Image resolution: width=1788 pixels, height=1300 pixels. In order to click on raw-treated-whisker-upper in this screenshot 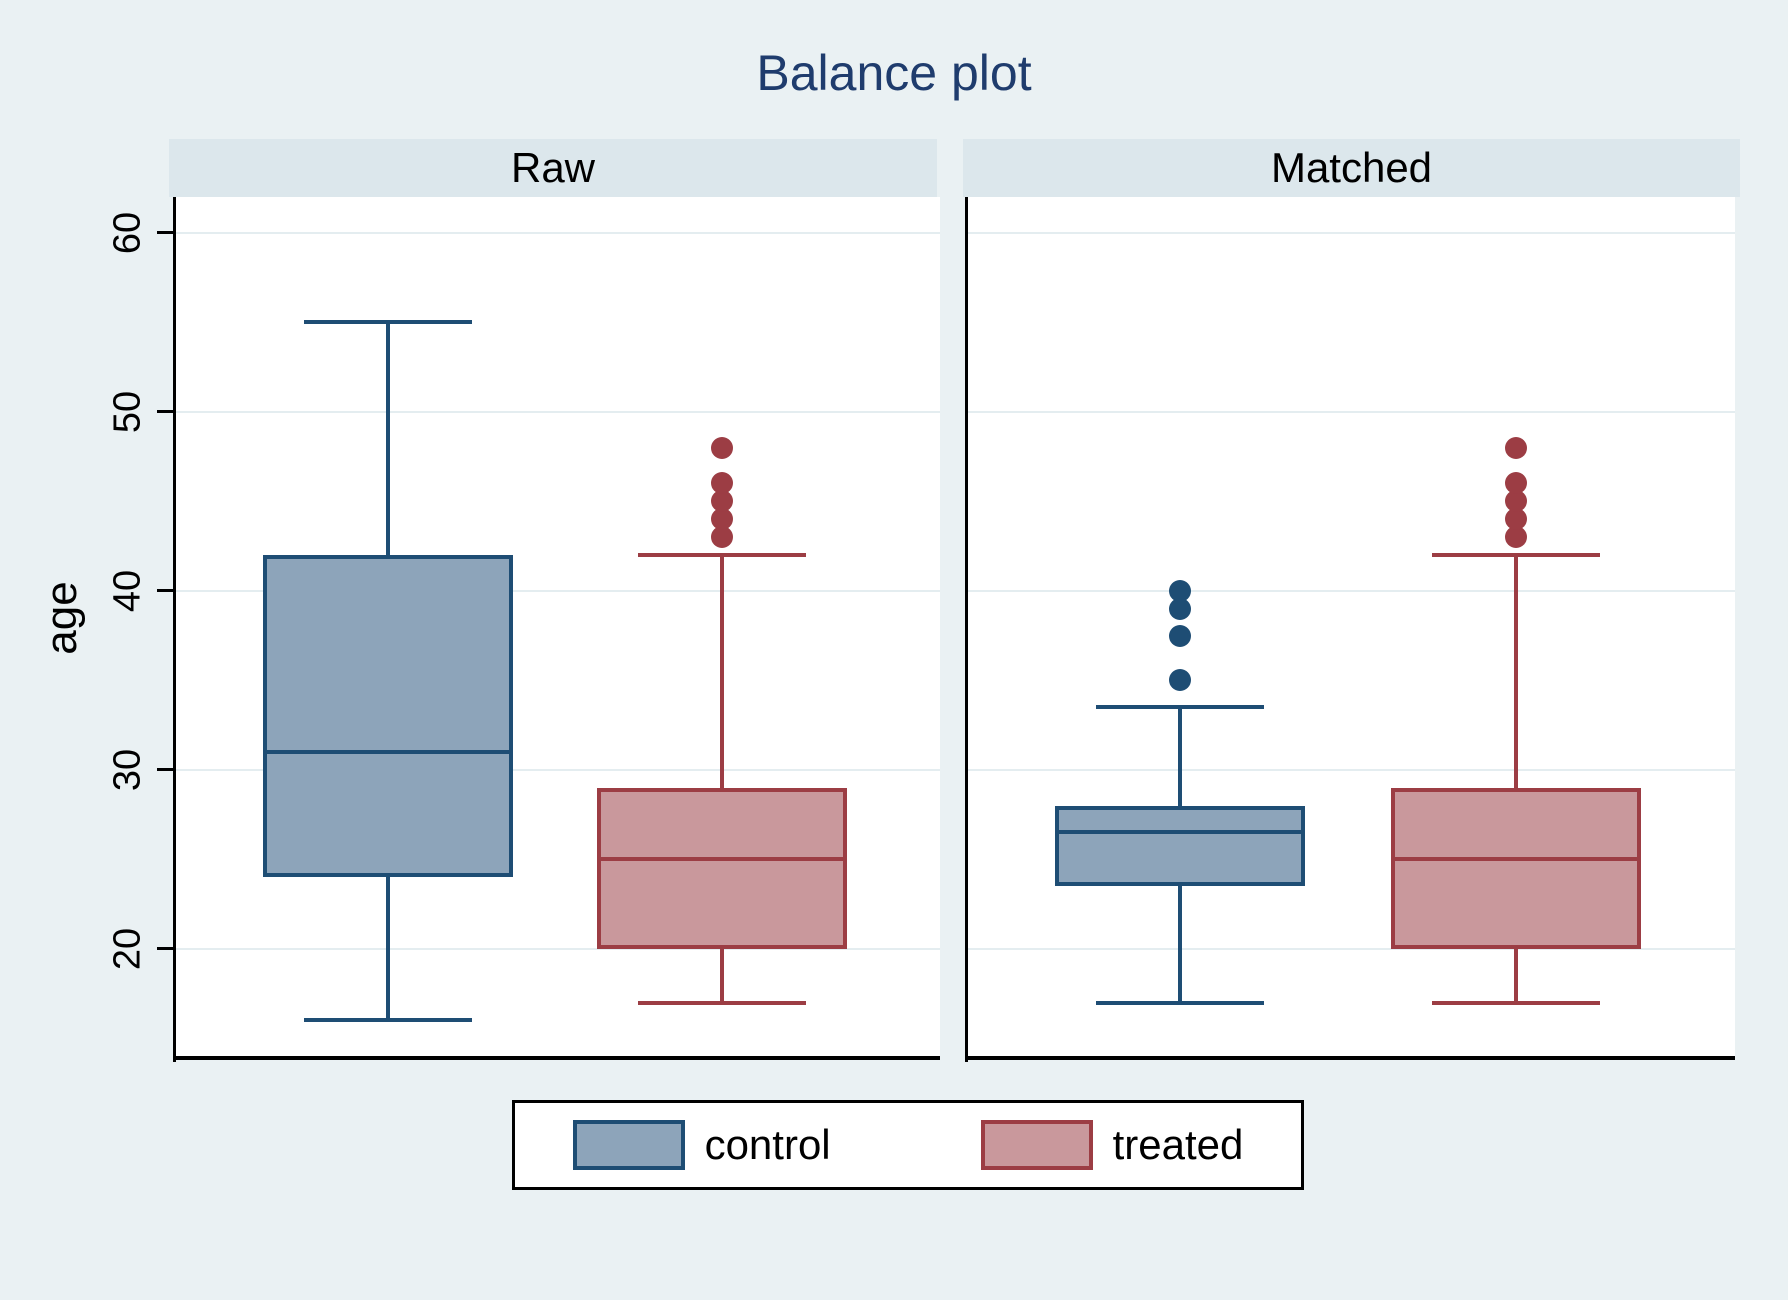, I will do `click(722, 671)`.